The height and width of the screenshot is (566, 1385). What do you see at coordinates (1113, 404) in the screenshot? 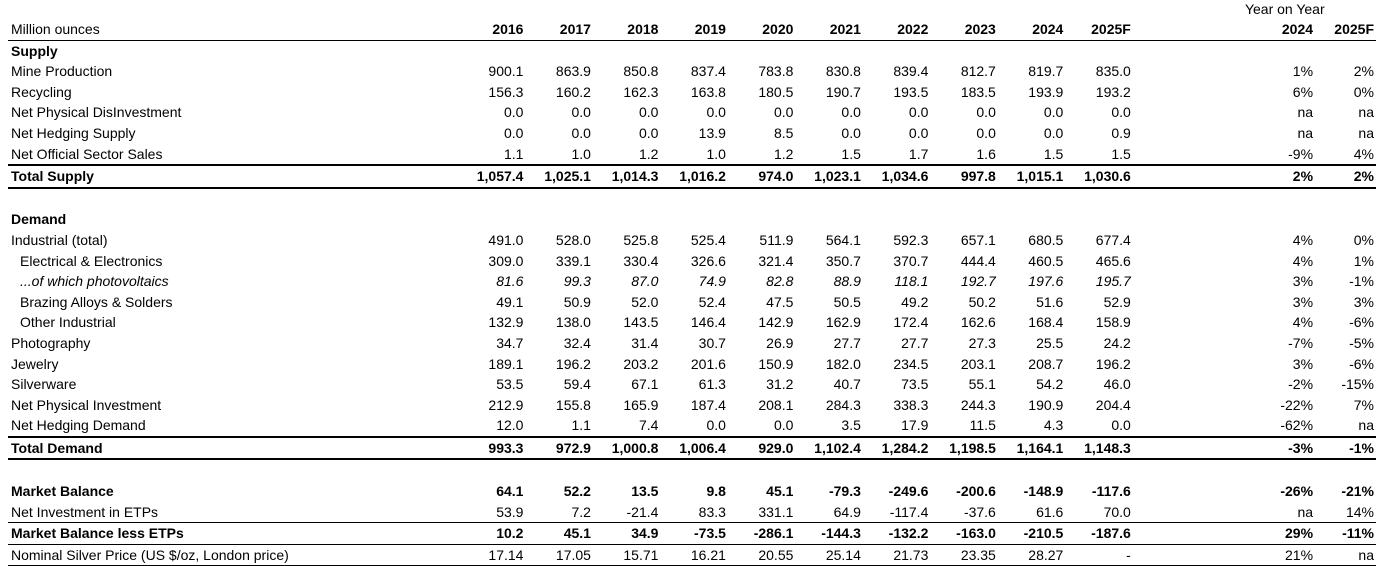
I see `value-cell: 204.4` at bounding box center [1113, 404].